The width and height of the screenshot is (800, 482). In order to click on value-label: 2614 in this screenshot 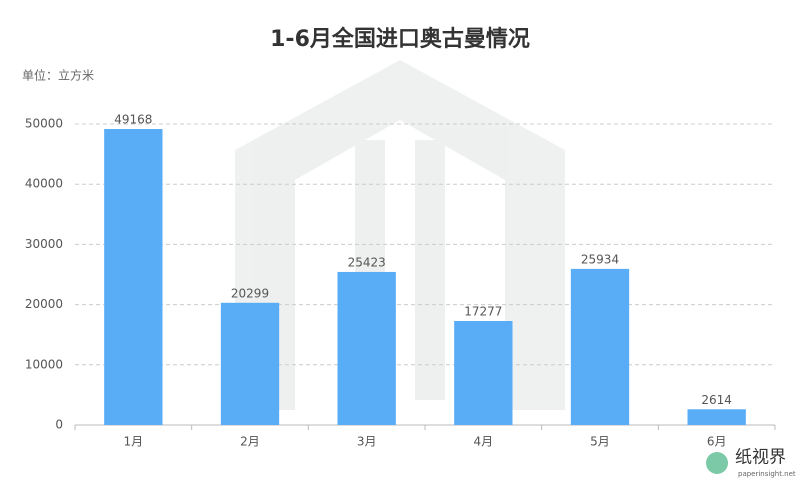, I will do `click(716, 400)`.